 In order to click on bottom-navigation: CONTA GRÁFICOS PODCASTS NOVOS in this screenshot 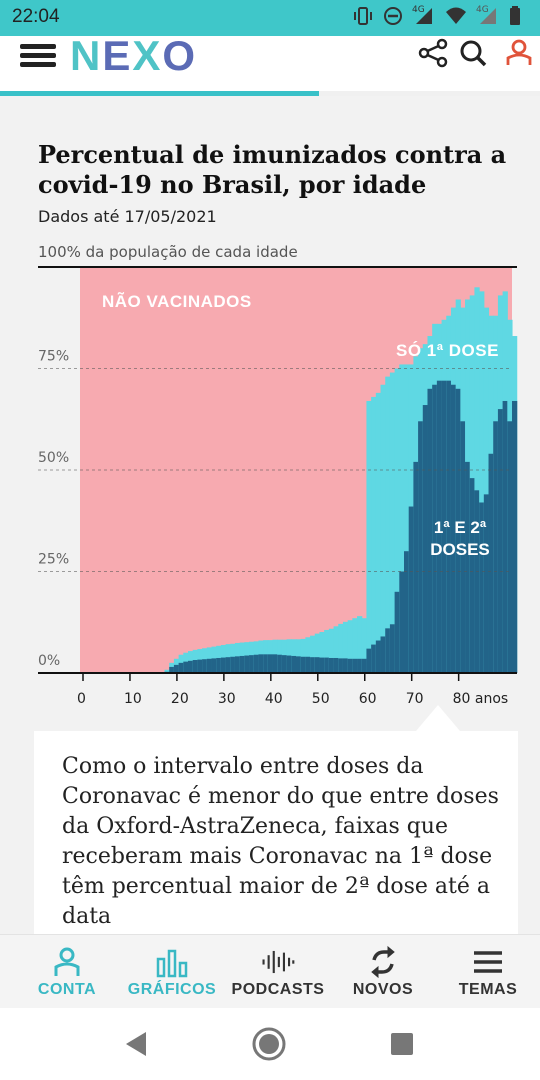, I will do `click(270, 971)`.